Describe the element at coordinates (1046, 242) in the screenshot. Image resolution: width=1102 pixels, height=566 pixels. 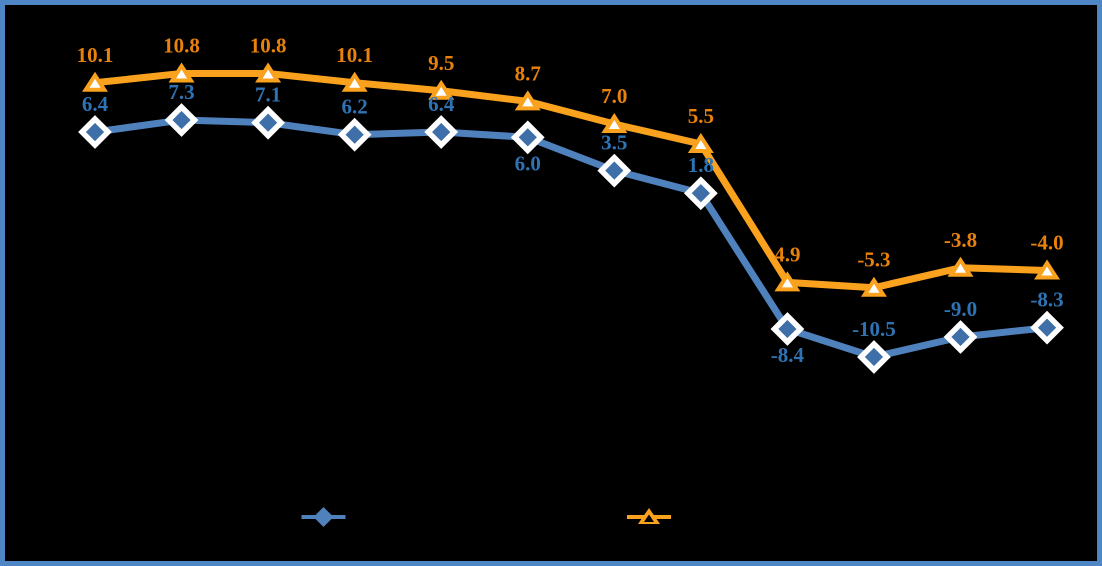
I see `orange-triangle-series-data-label: -4.0` at that location.